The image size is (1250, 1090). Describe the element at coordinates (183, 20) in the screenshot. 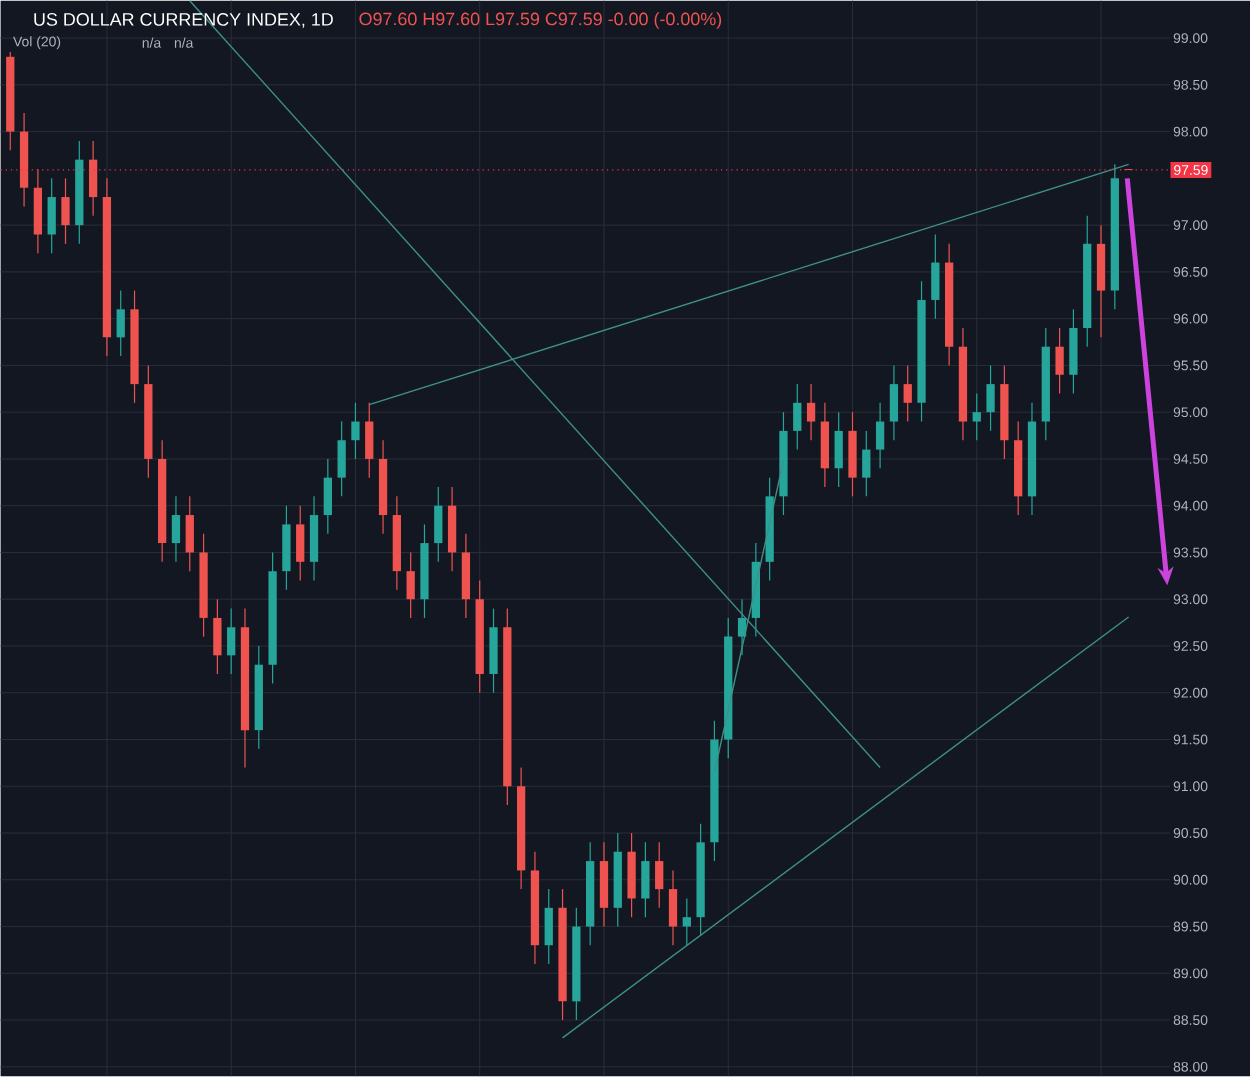

I see `text: US DOLLAR CURRENCY INDEX, 1D` at that location.